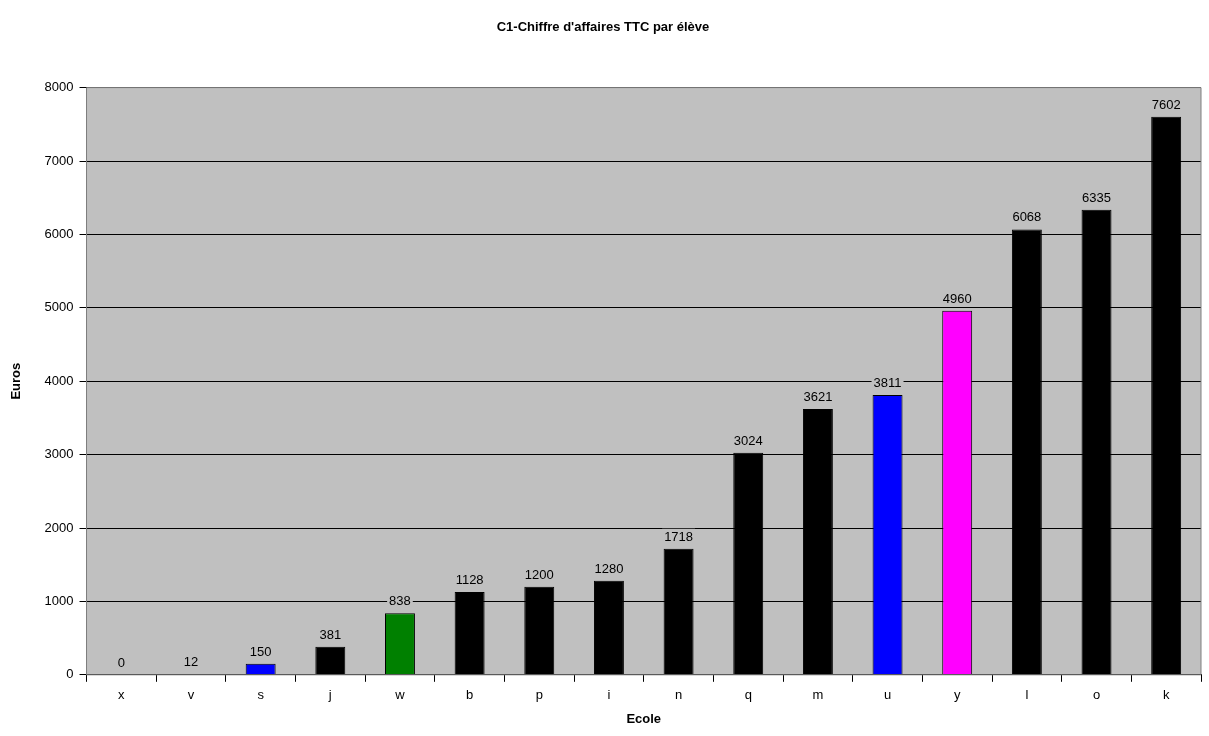 The height and width of the screenshot is (736, 1209). What do you see at coordinates (59, 527) in the screenshot?
I see `y-tick-label: 2000` at bounding box center [59, 527].